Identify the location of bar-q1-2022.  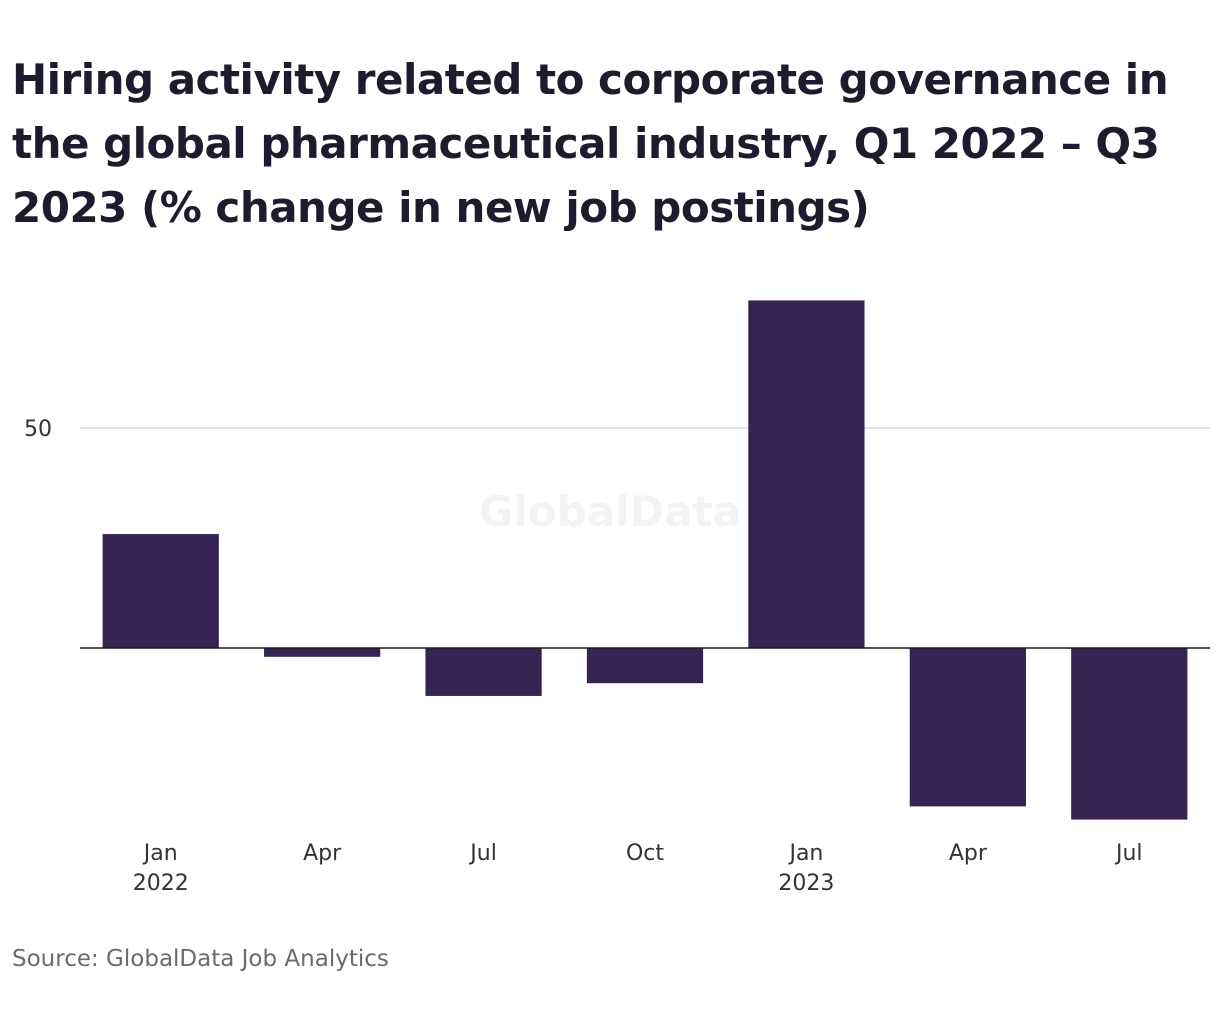
(160, 591).